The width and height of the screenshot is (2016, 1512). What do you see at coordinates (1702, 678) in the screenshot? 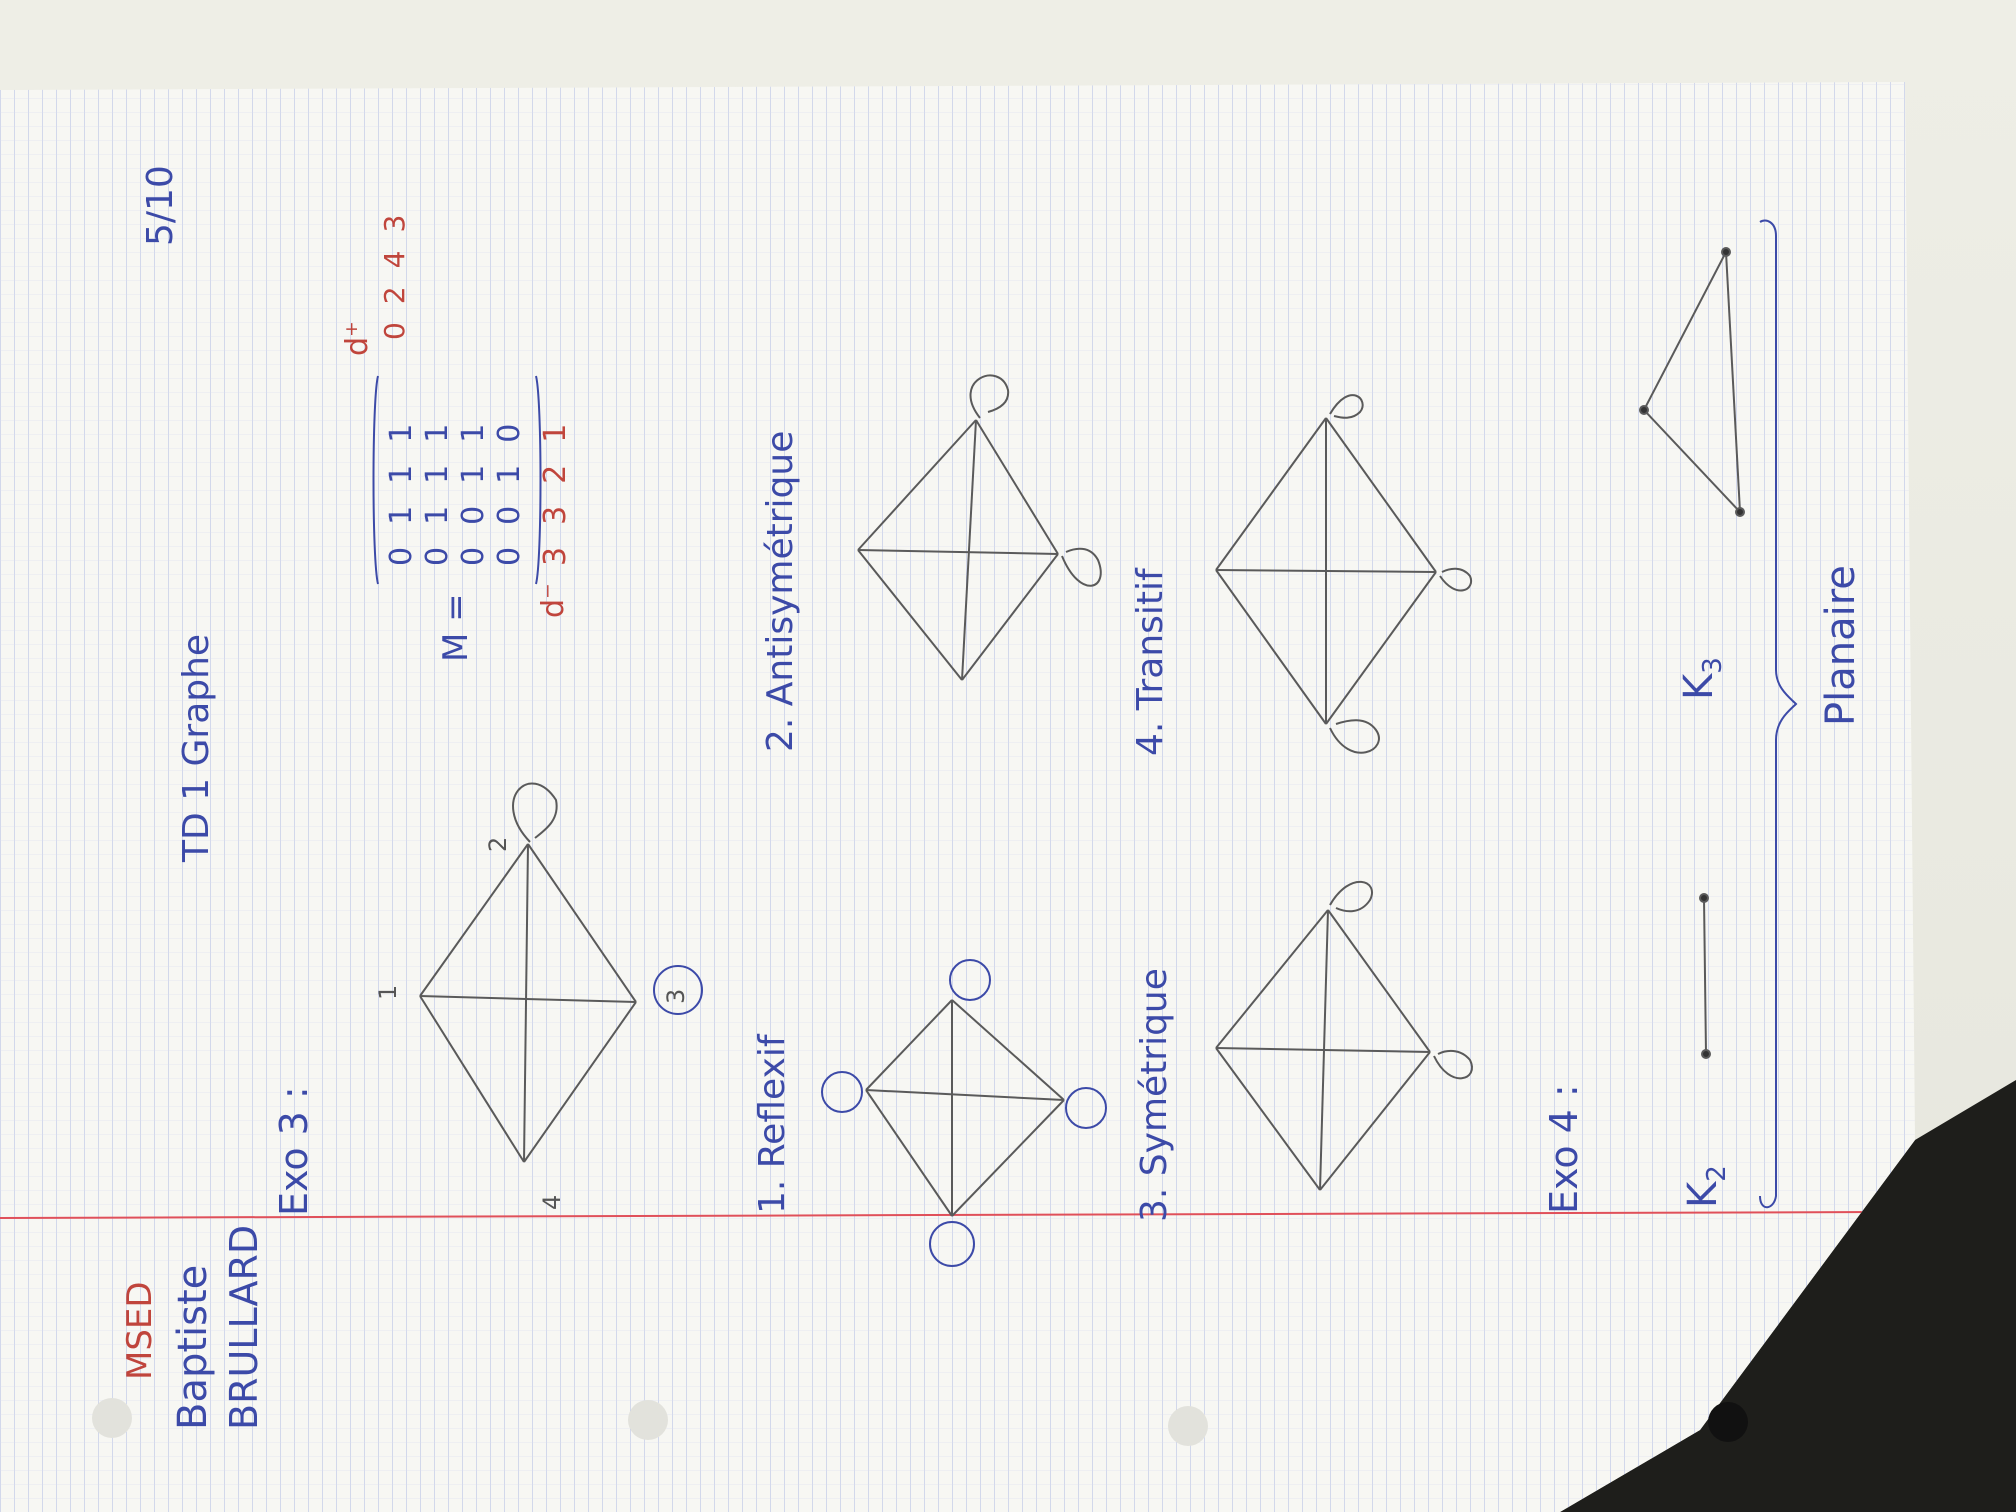
I see `k3-label: K3` at bounding box center [1702, 678].